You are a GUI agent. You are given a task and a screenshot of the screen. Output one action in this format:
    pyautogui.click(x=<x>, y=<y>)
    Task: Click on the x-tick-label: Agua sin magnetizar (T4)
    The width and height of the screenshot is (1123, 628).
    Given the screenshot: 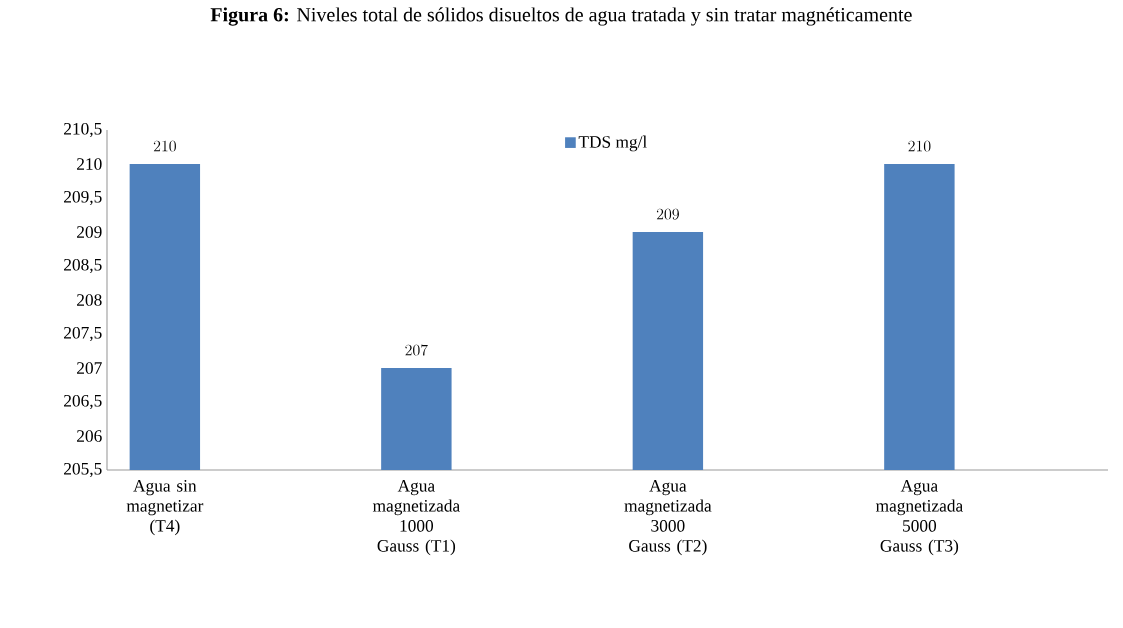 What is the action you would take?
    pyautogui.click(x=165, y=508)
    